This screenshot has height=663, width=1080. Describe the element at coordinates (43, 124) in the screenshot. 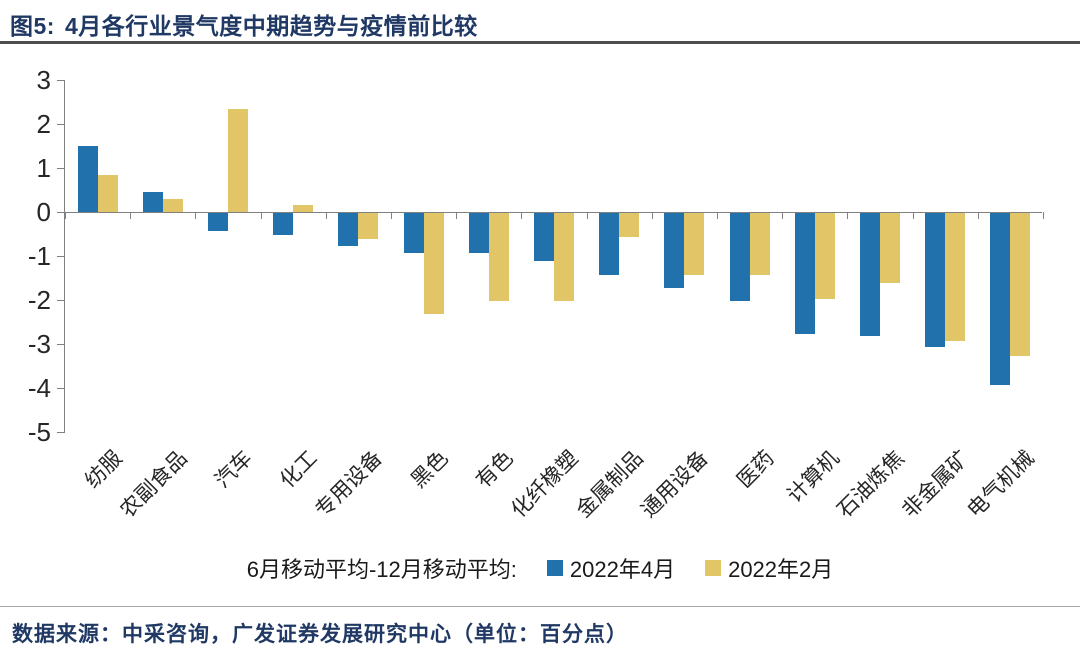

I see `y-axis-label: 2` at that location.